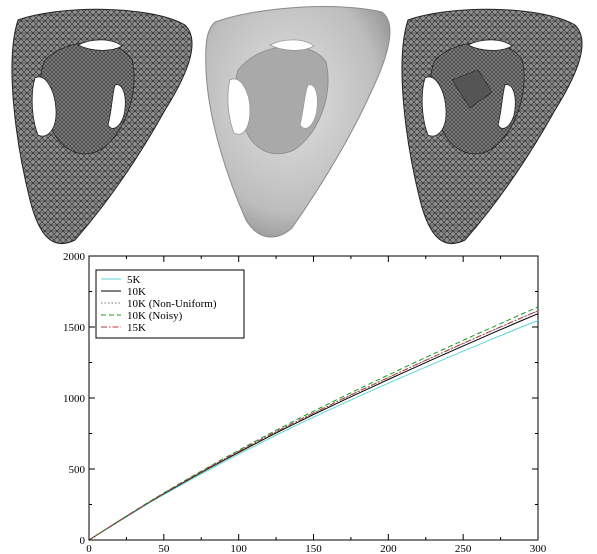 The height and width of the screenshot is (554, 597). I want to click on mesh-original, so click(102, 126).